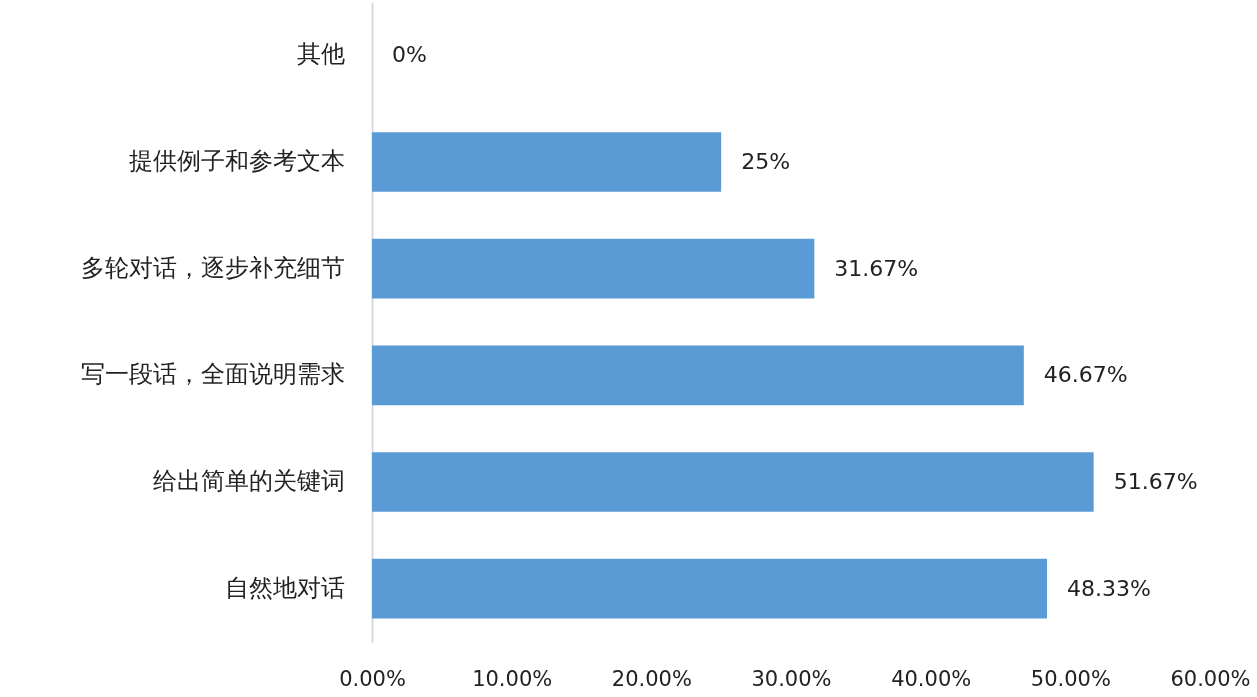 This screenshot has width=1257, height=697. What do you see at coordinates (236, 161) in the screenshot?
I see `y-tick-label: 提供例子和参考文本` at bounding box center [236, 161].